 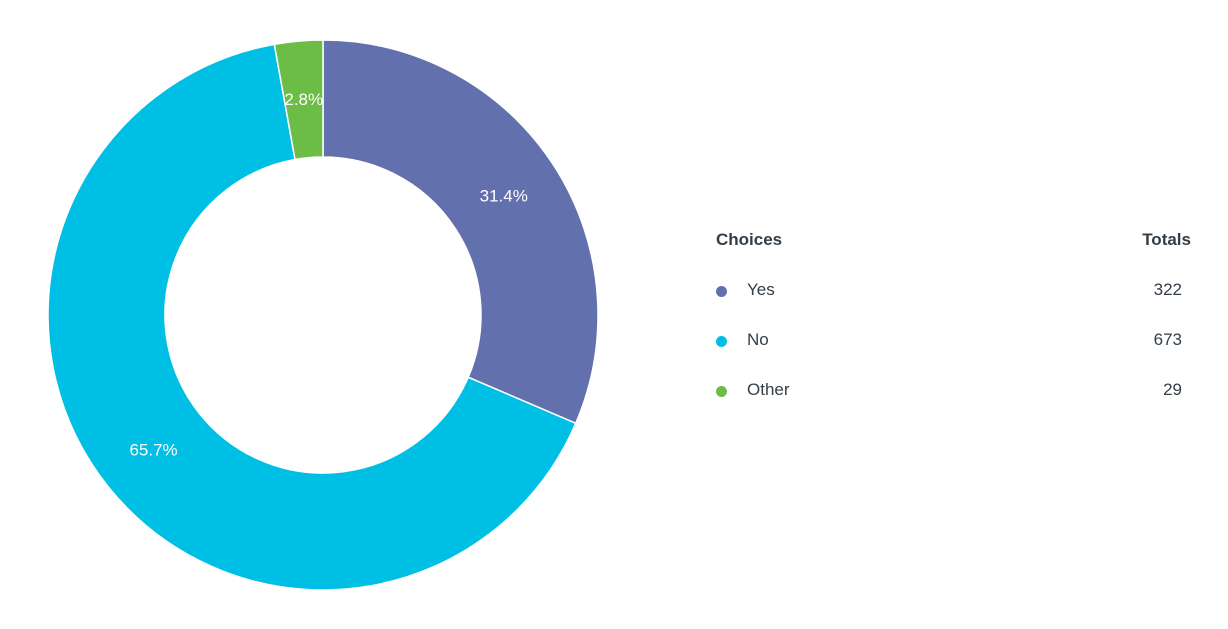 What do you see at coordinates (460, 232) in the screenshot?
I see `donut-slice-yes` at bounding box center [460, 232].